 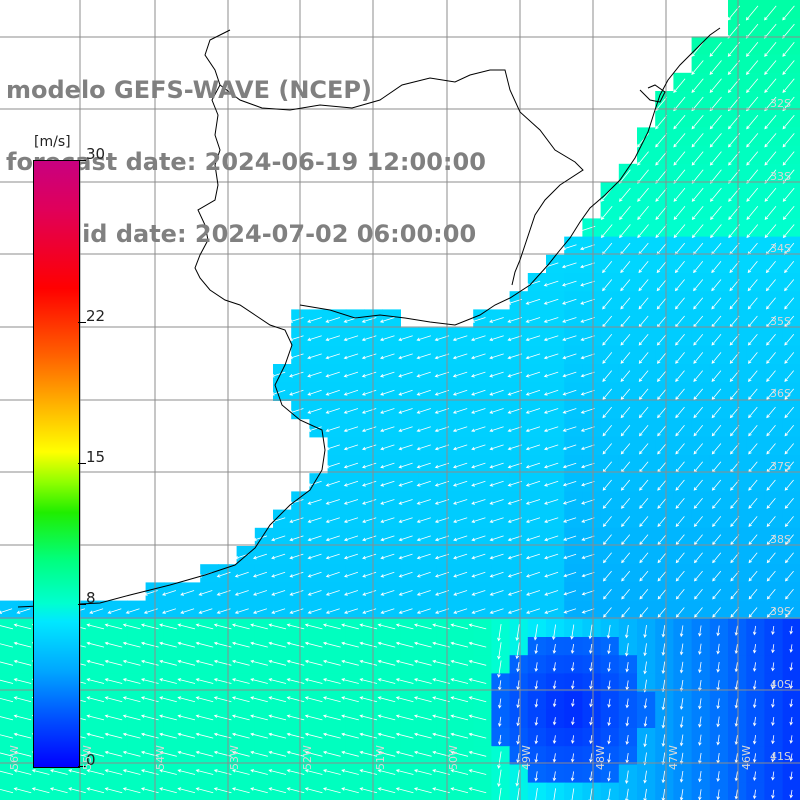 What do you see at coordinates (96, 315) in the screenshot?
I see `colorbar-tick-label: 22` at bounding box center [96, 315].